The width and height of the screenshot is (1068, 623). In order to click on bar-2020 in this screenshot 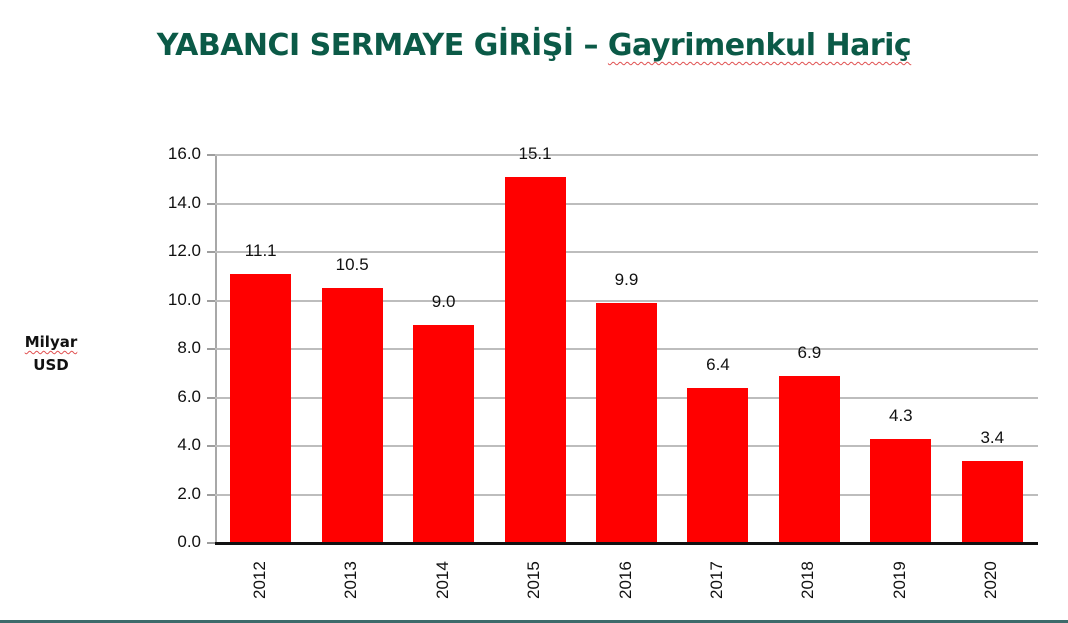, I will do `click(992, 501)`.